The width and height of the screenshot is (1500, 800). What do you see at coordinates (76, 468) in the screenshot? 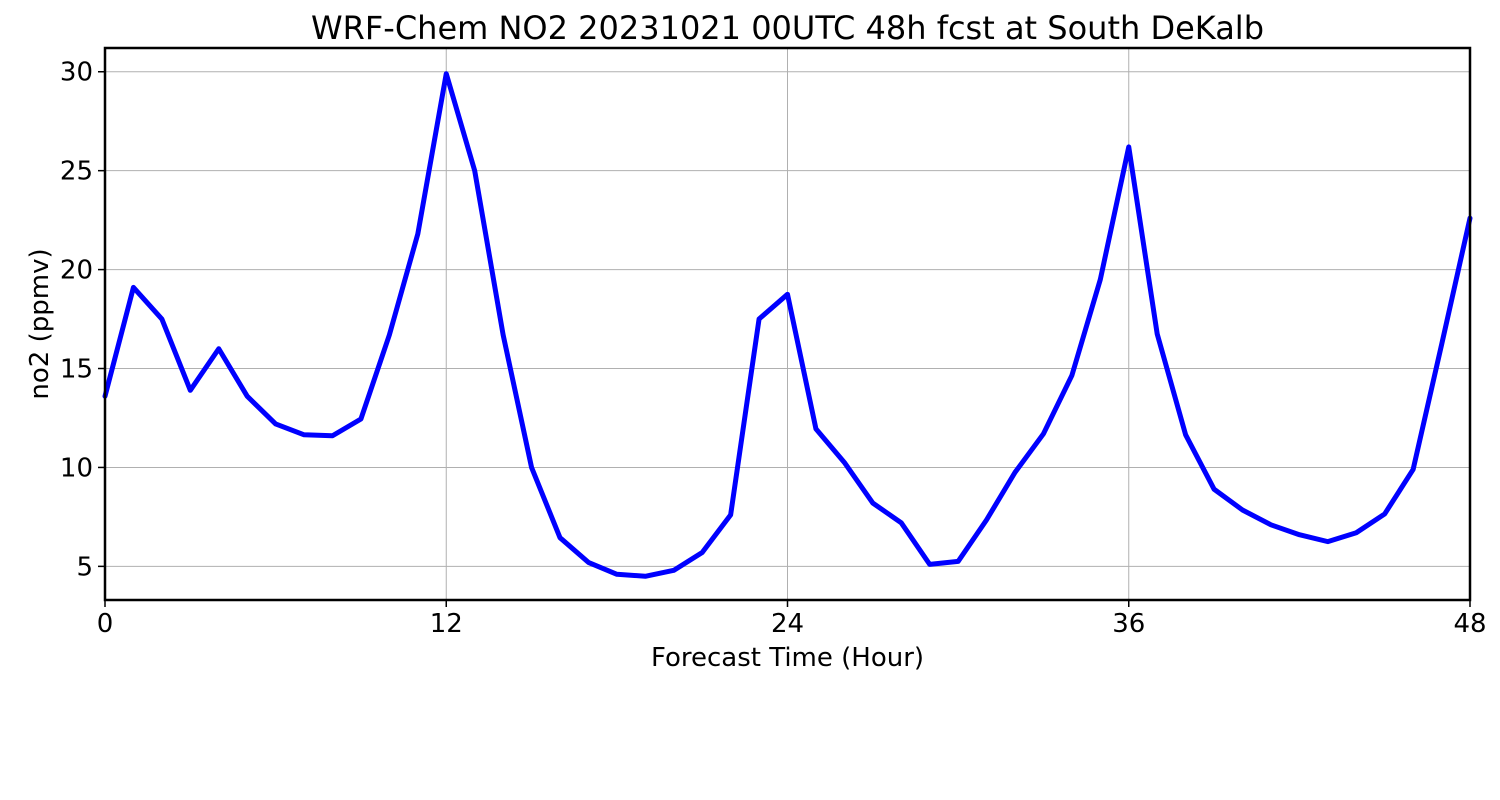
I see `y-tick-label: 10` at bounding box center [76, 468].